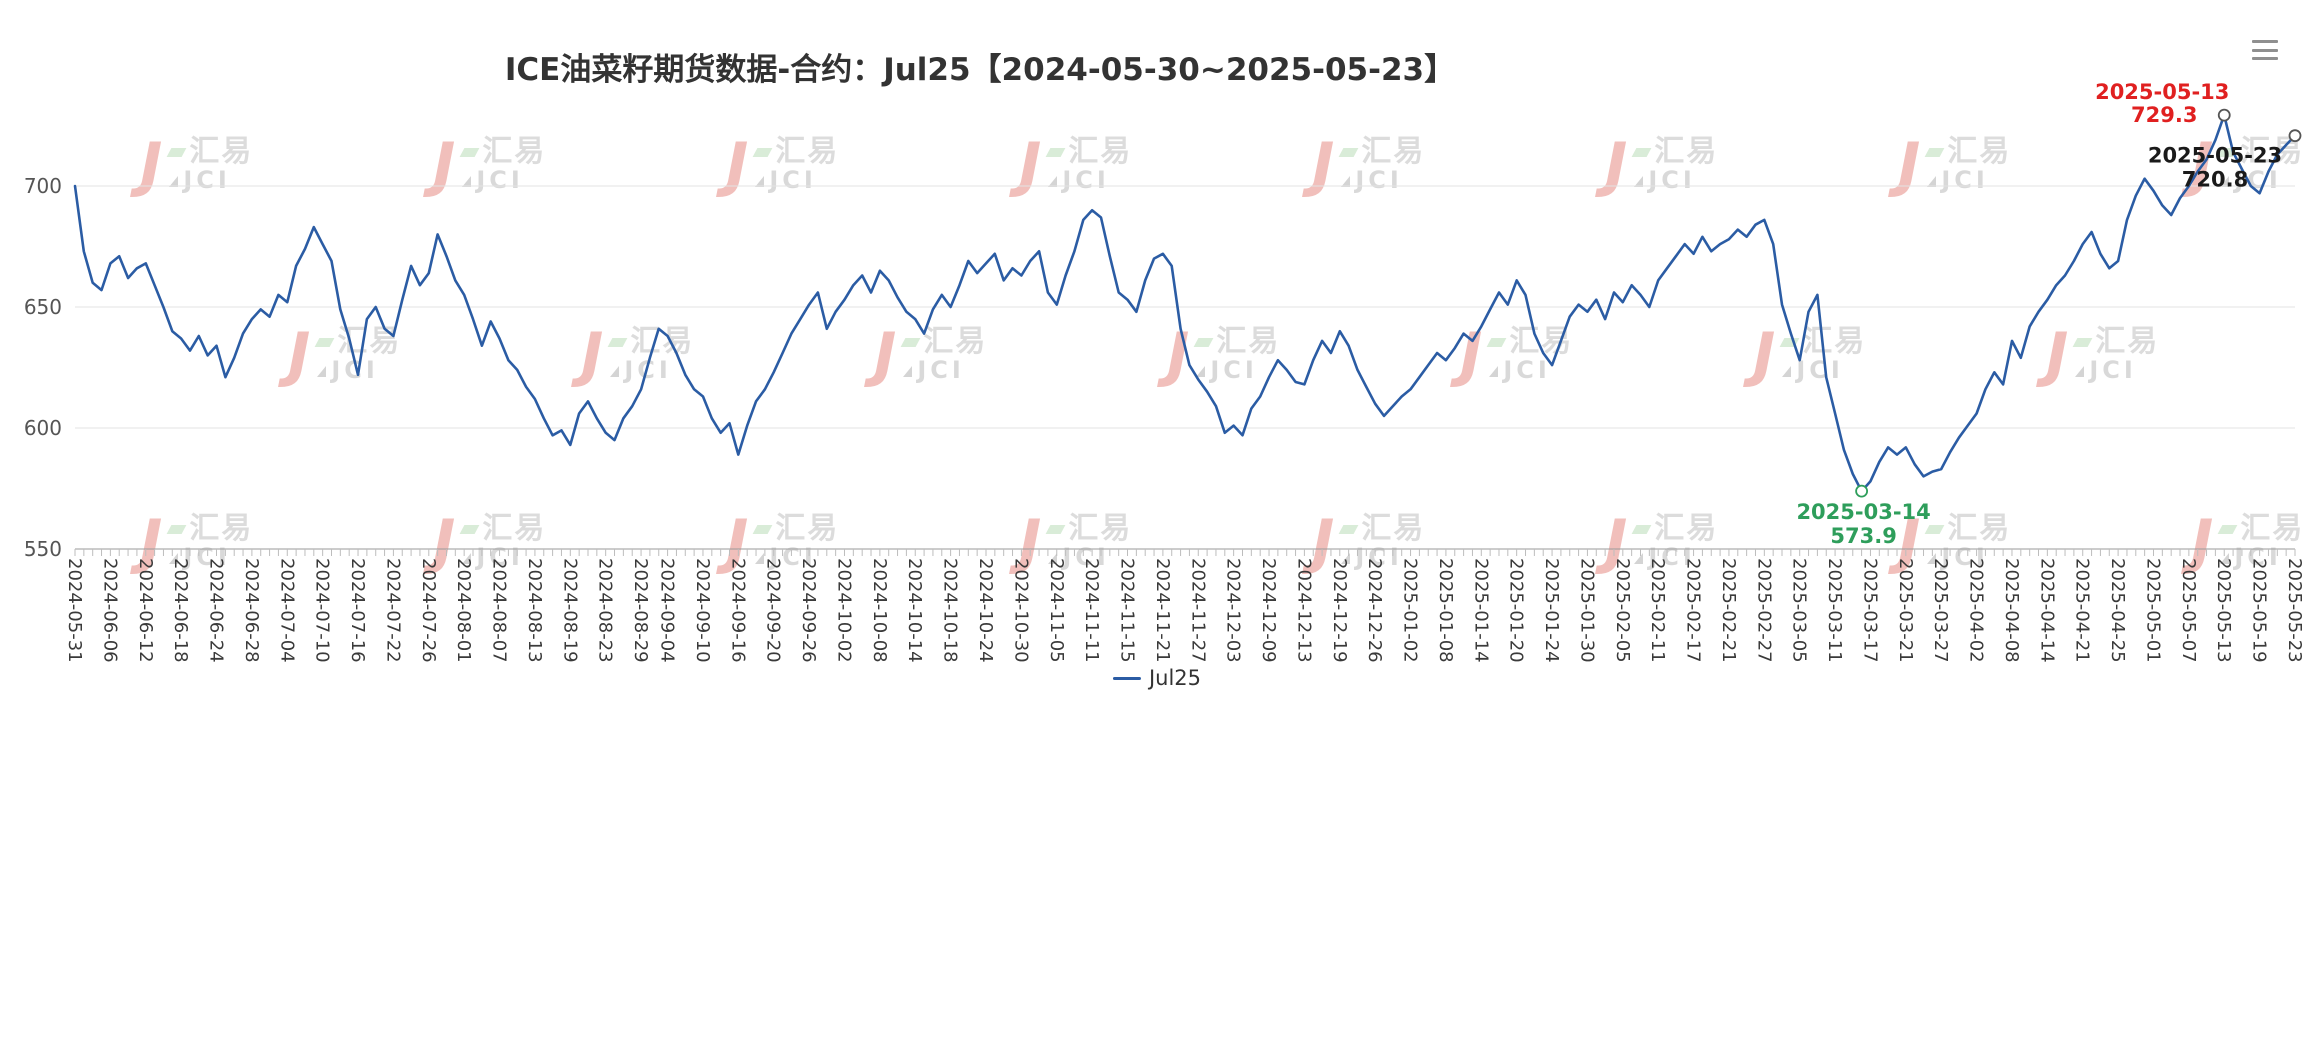 The height and width of the screenshot is (1048, 2314). I want to click on x-axis-label: 2024-08-29, so click(640, 610).